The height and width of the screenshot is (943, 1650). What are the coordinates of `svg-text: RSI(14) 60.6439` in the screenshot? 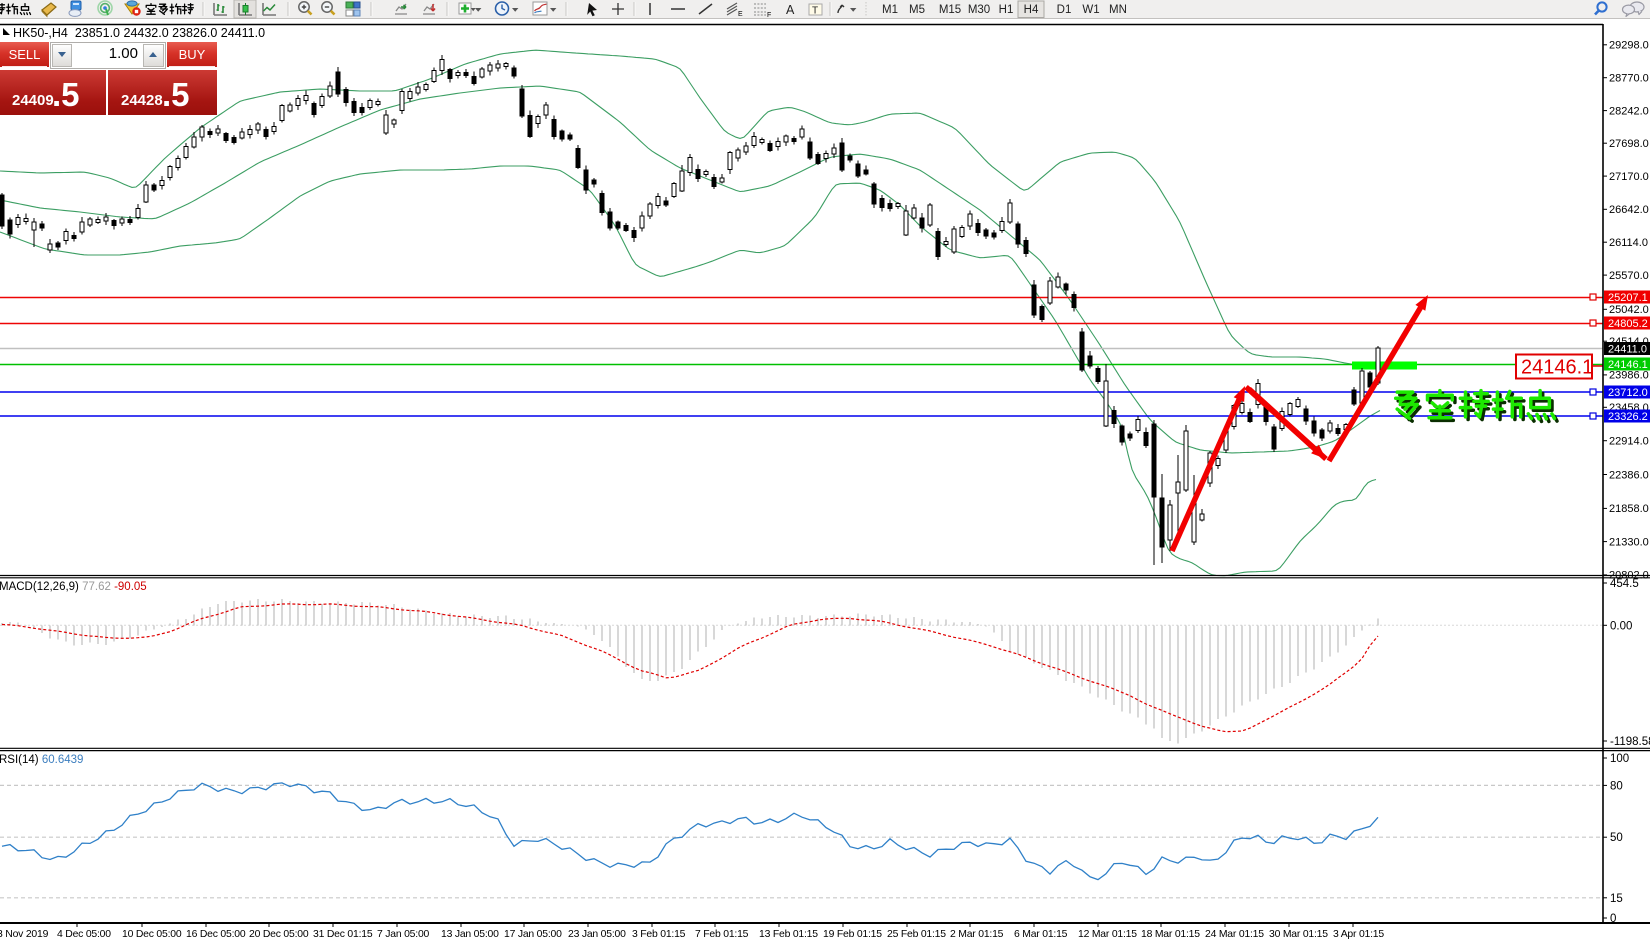 It's located at (41, 760).